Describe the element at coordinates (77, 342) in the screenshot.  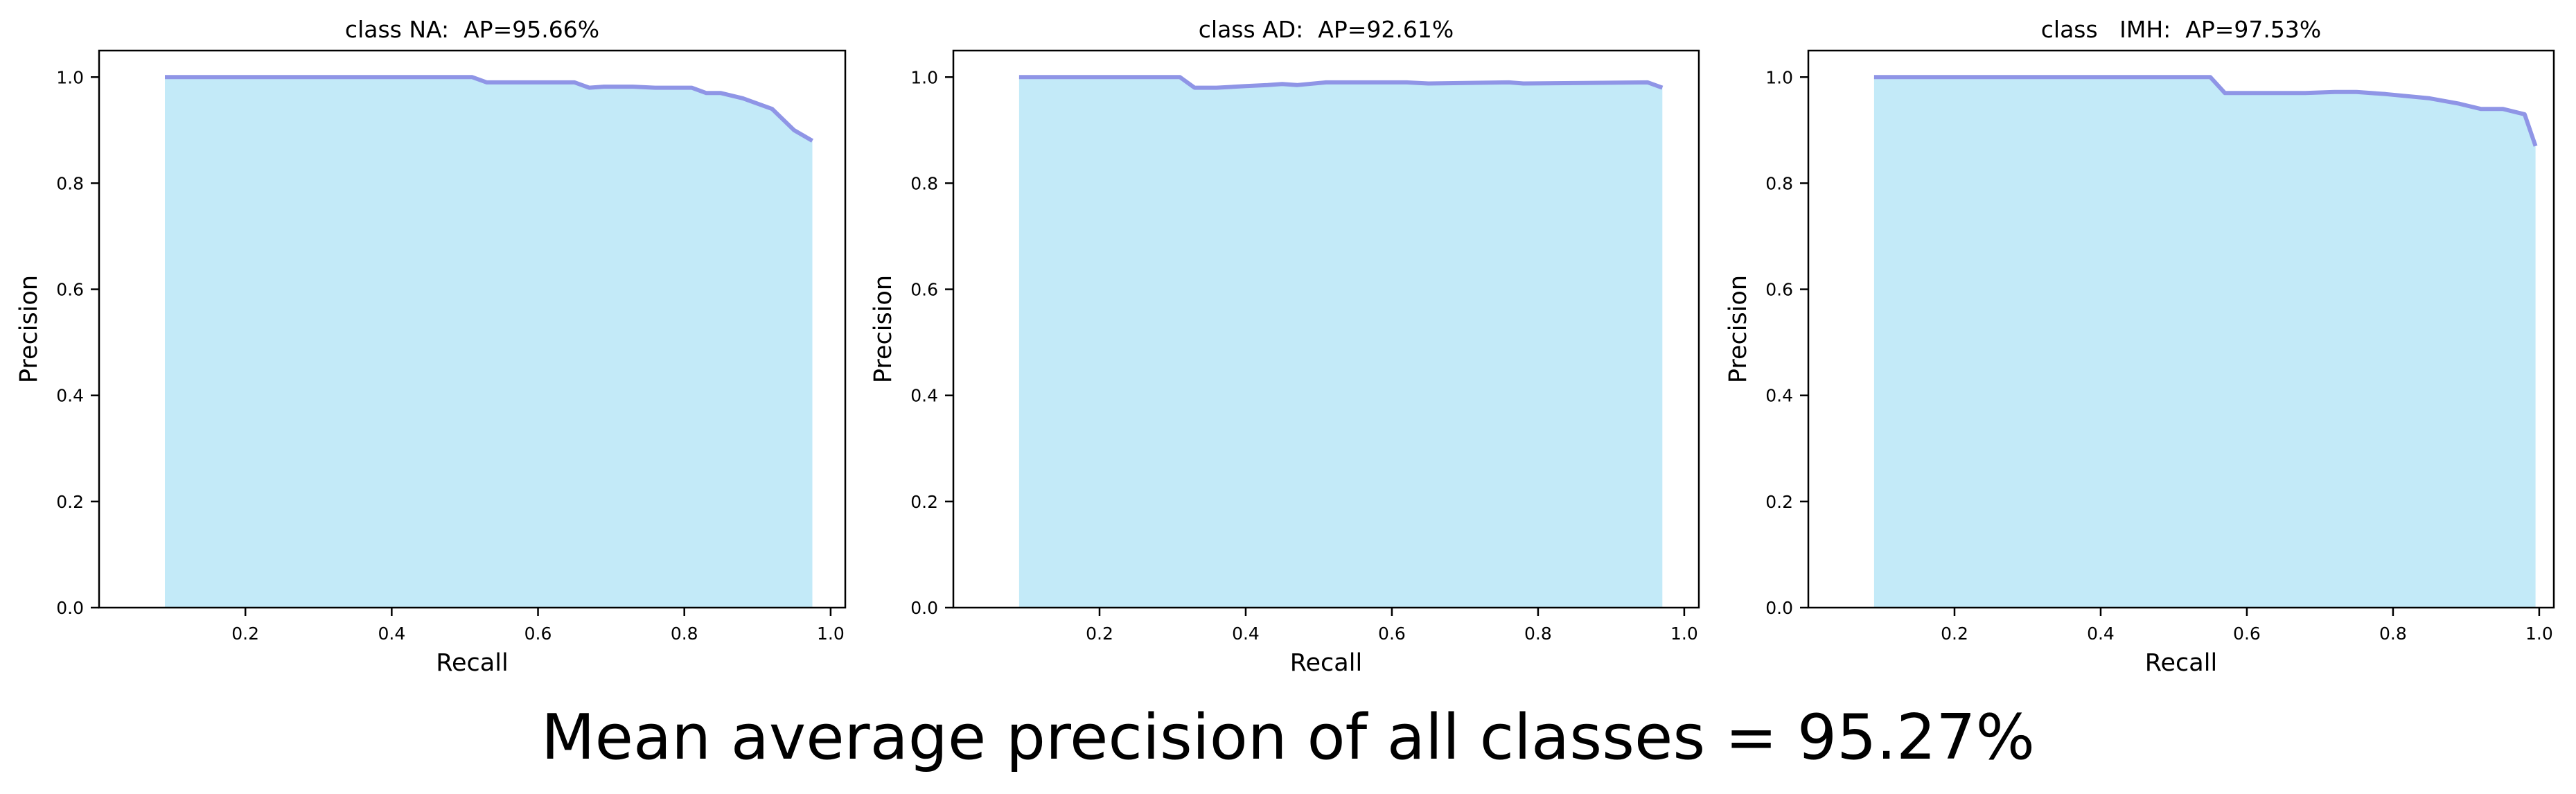
I see `y-ticks-na: 0.0 0.2 0.4 0.6 0.8 1.0` at that location.